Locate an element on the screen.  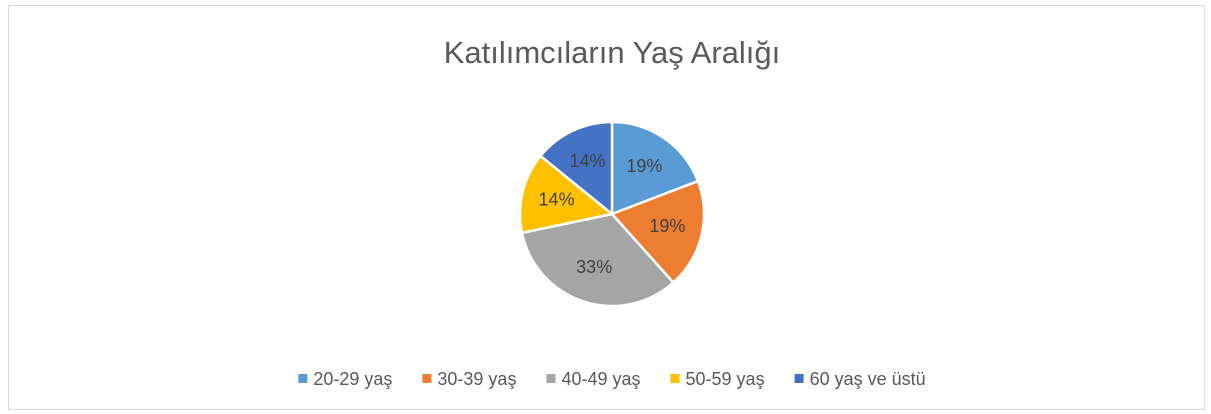
chart-title: Katılımcıların Yaş Aralığı is located at coordinates (612, 52).